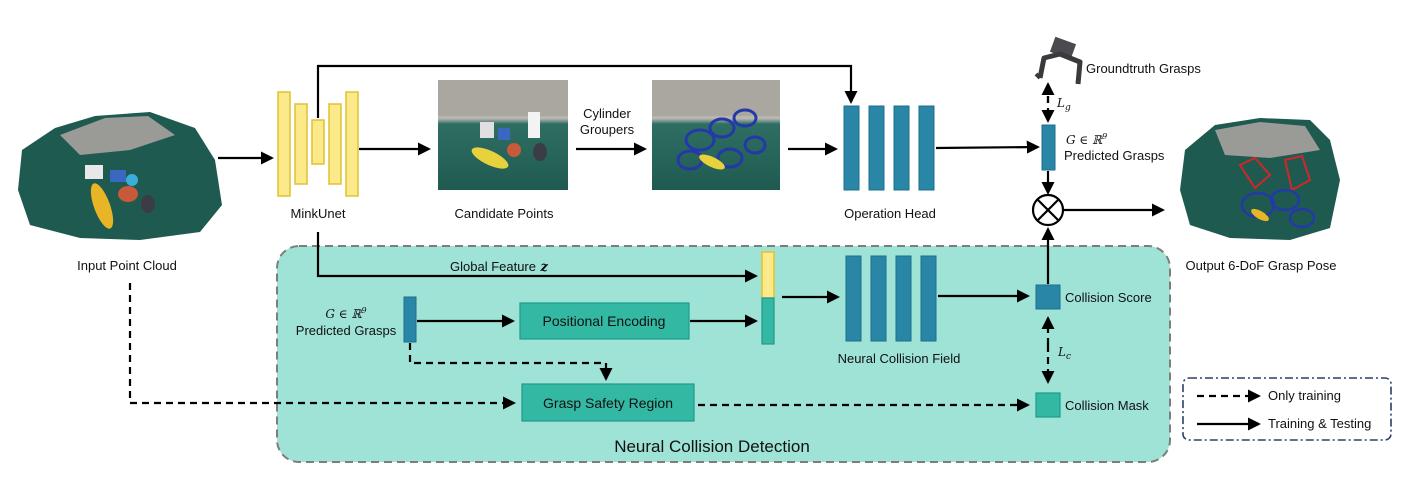 This screenshot has width=1417, height=479. I want to click on gripper-icon, so click(1058, 60).